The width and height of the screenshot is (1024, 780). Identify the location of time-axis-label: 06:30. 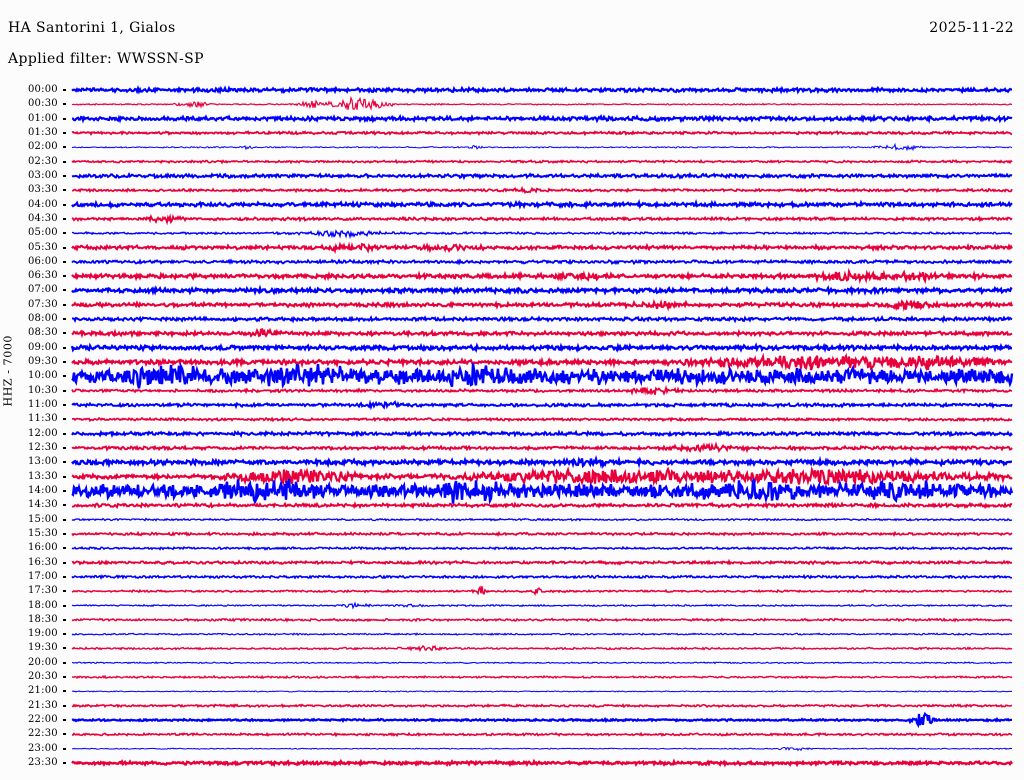
(43, 276).